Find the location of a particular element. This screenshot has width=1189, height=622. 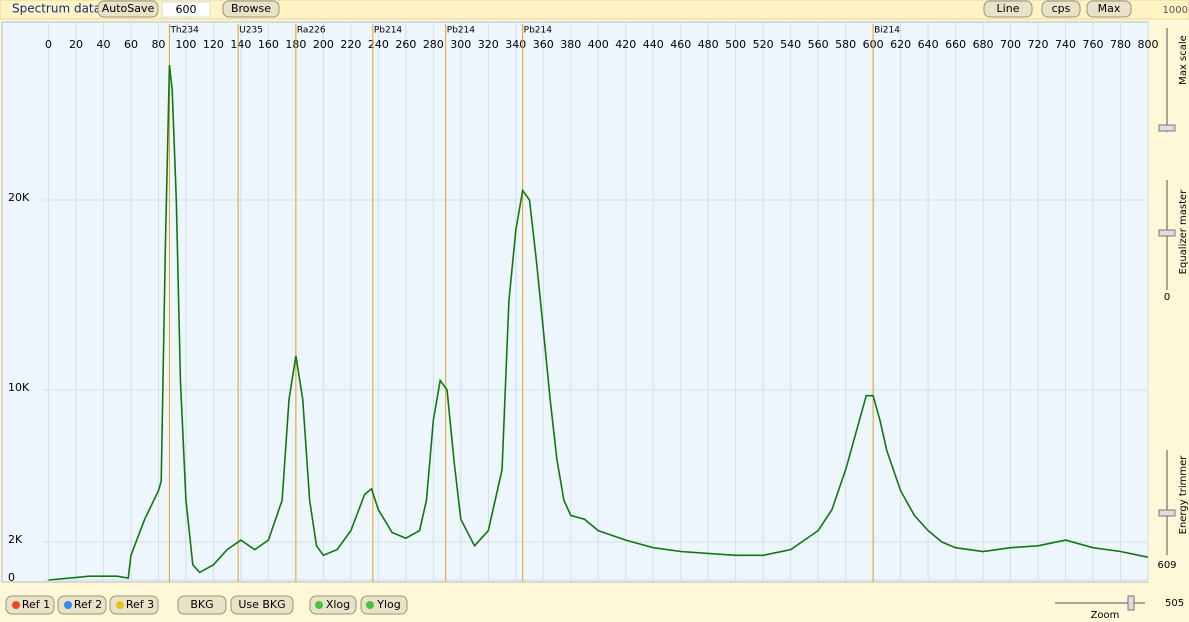

button-label: Max is located at coordinates (1109, 8).